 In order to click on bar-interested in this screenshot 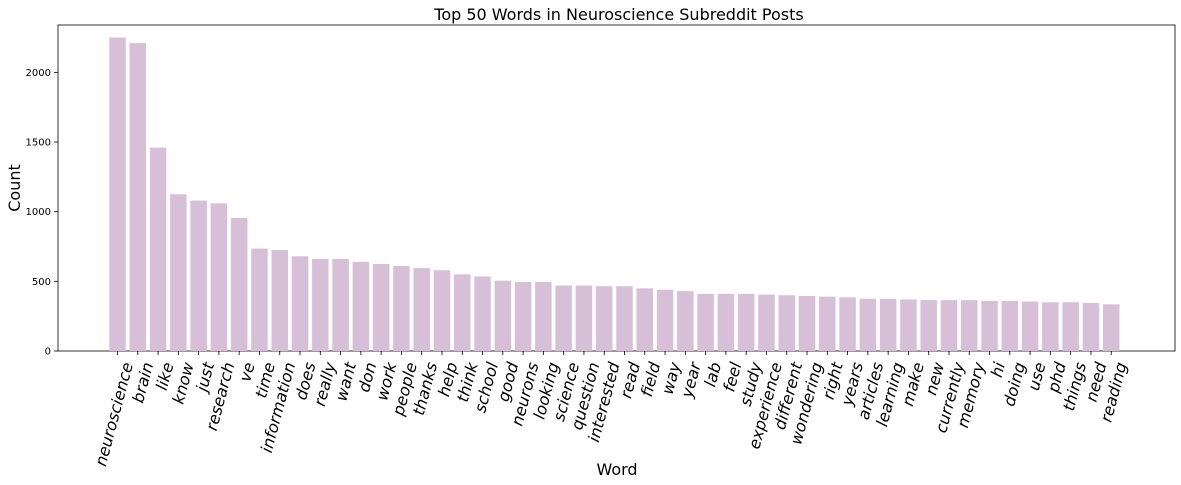, I will do `click(604, 318)`.